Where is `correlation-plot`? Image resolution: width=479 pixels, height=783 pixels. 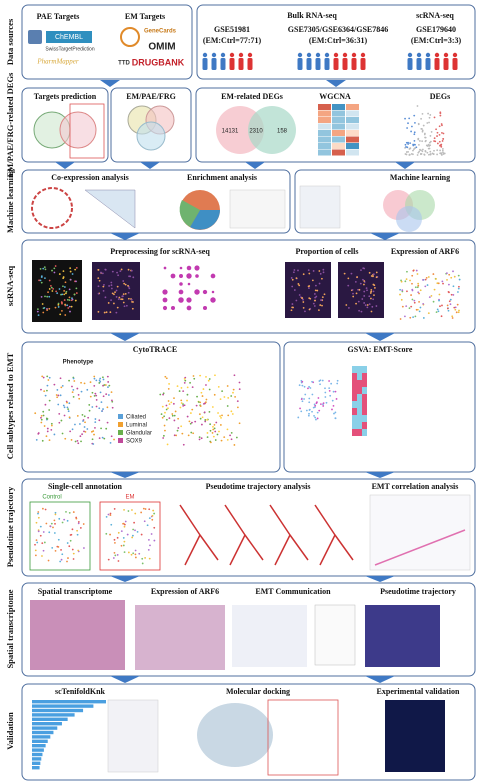 correlation-plot is located at coordinates (420, 532).